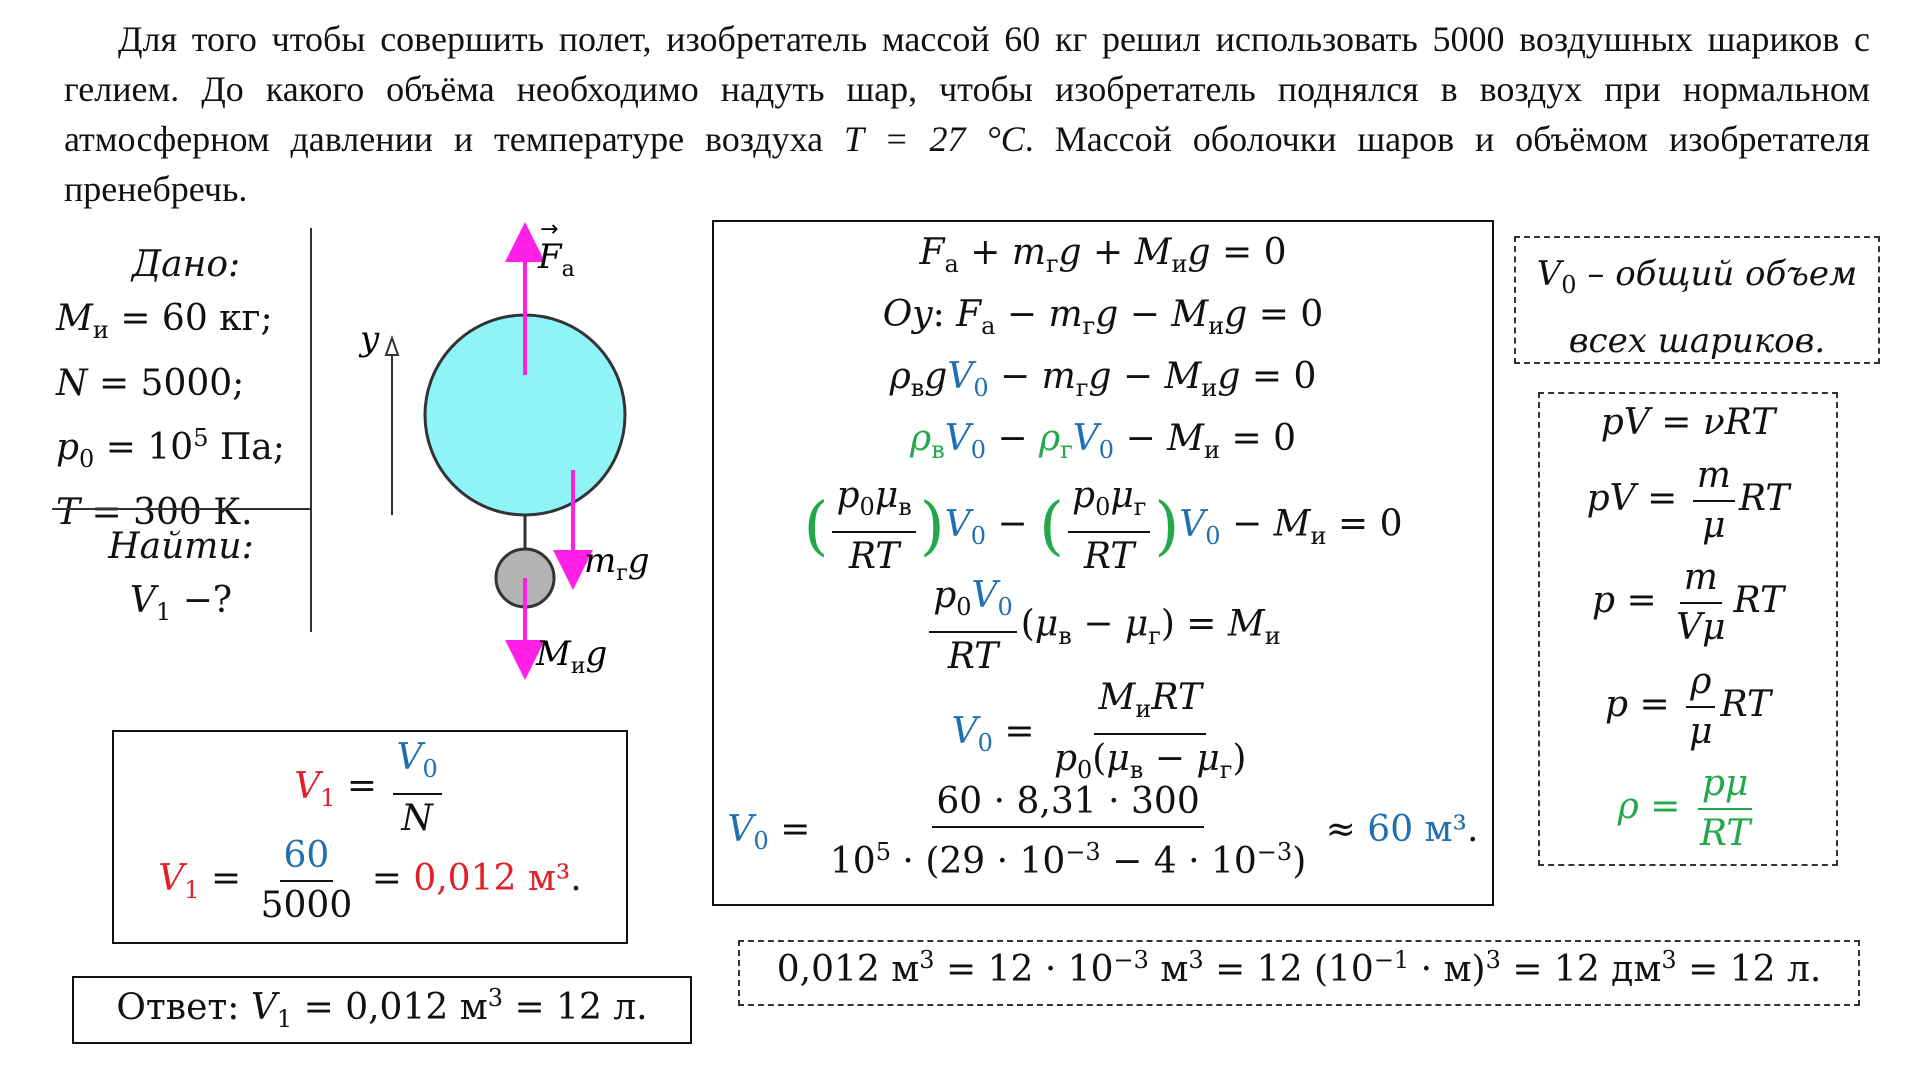 The height and width of the screenshot is (1080, 1920). What do you see at coordinates (181, 603) in the screenshot?
I see `find-value: V1 −?` at bounding box center [181, 603].